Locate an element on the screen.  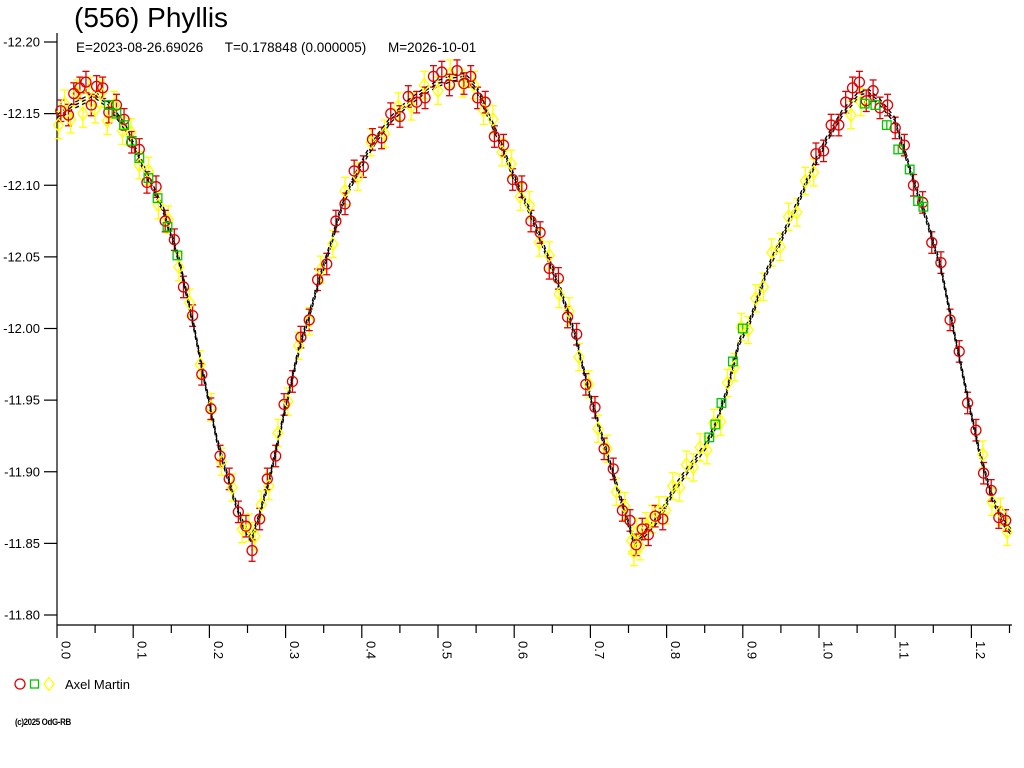
page-title: (556) Phyllis is located at coordinates (151, 17).